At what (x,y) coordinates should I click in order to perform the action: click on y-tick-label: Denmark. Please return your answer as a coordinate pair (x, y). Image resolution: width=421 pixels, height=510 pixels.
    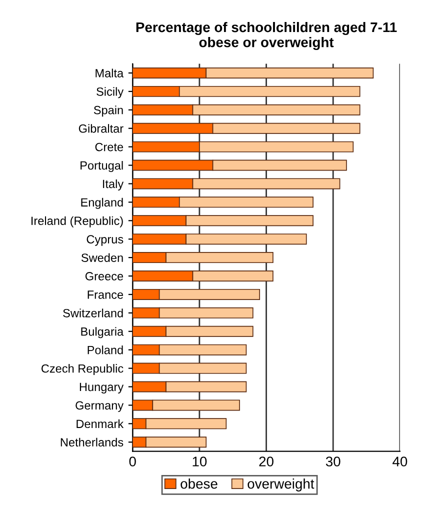
    Looking at the image, I should click on (100, 423).